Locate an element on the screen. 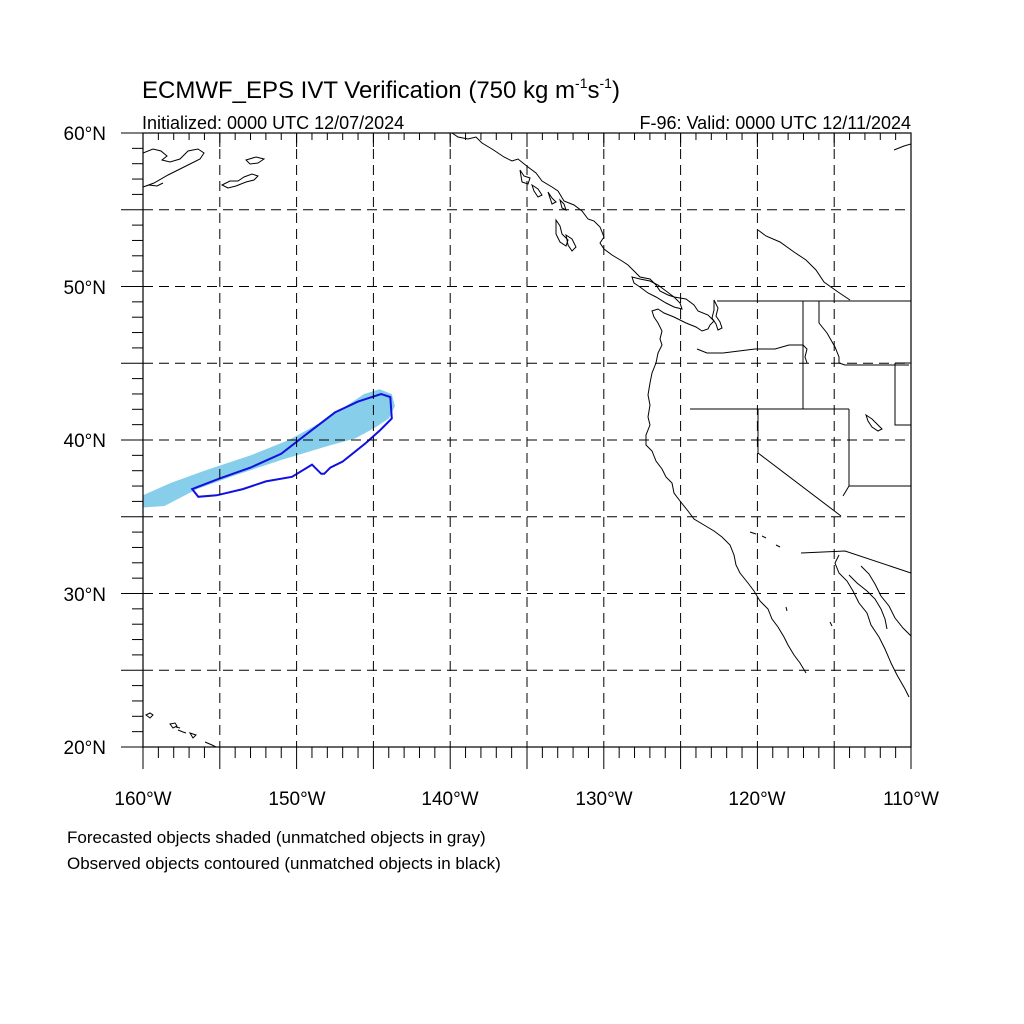 This screenshot has width=1024, height=1024. init-time-label: Initialized: 0000 UTC 12/07/2024 is located at coordinates (273, 123).